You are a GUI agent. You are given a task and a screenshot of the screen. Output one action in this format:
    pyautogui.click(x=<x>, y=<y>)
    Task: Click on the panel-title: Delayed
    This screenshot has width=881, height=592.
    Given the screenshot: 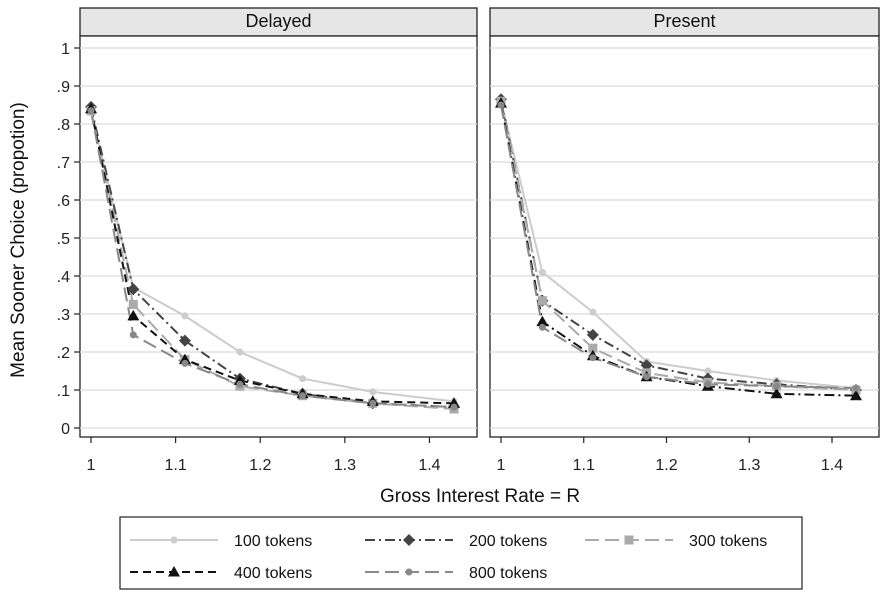 What is the action you would take?
    pyautogui.click(x=278, y=21)
    